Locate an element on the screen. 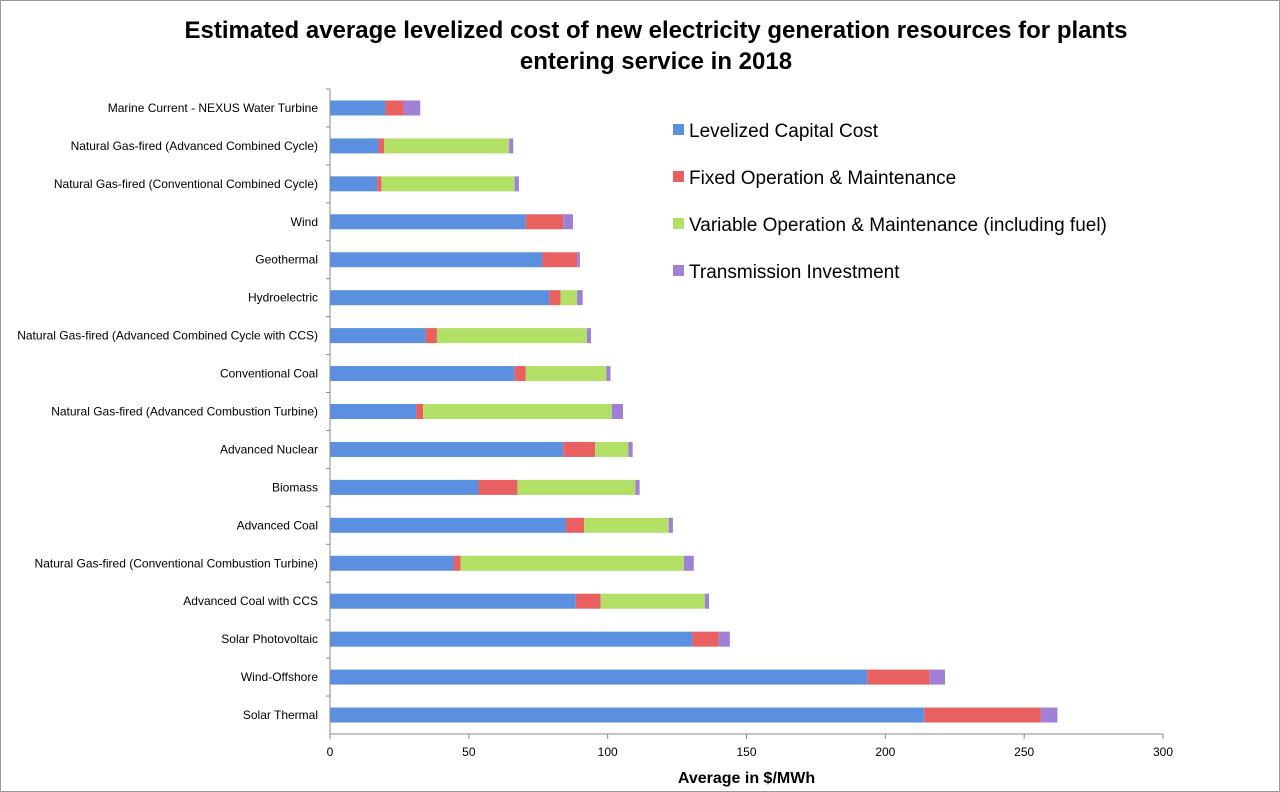 The image size is (1280, 792). x-tick-label: 100 is located at coordinates (608, 752).